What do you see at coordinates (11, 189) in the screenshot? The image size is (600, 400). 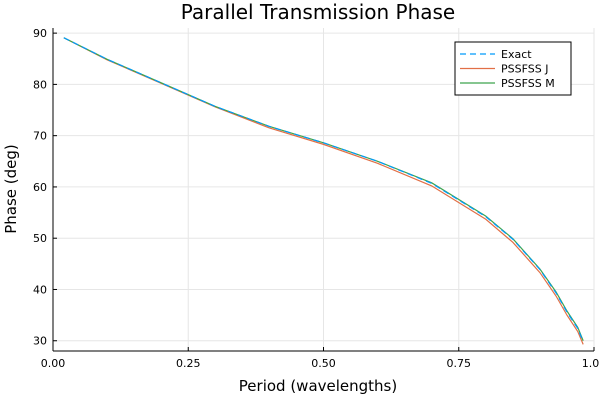 I see `y-axis-label: Phase (deg)` at bounding box center [11, 189].